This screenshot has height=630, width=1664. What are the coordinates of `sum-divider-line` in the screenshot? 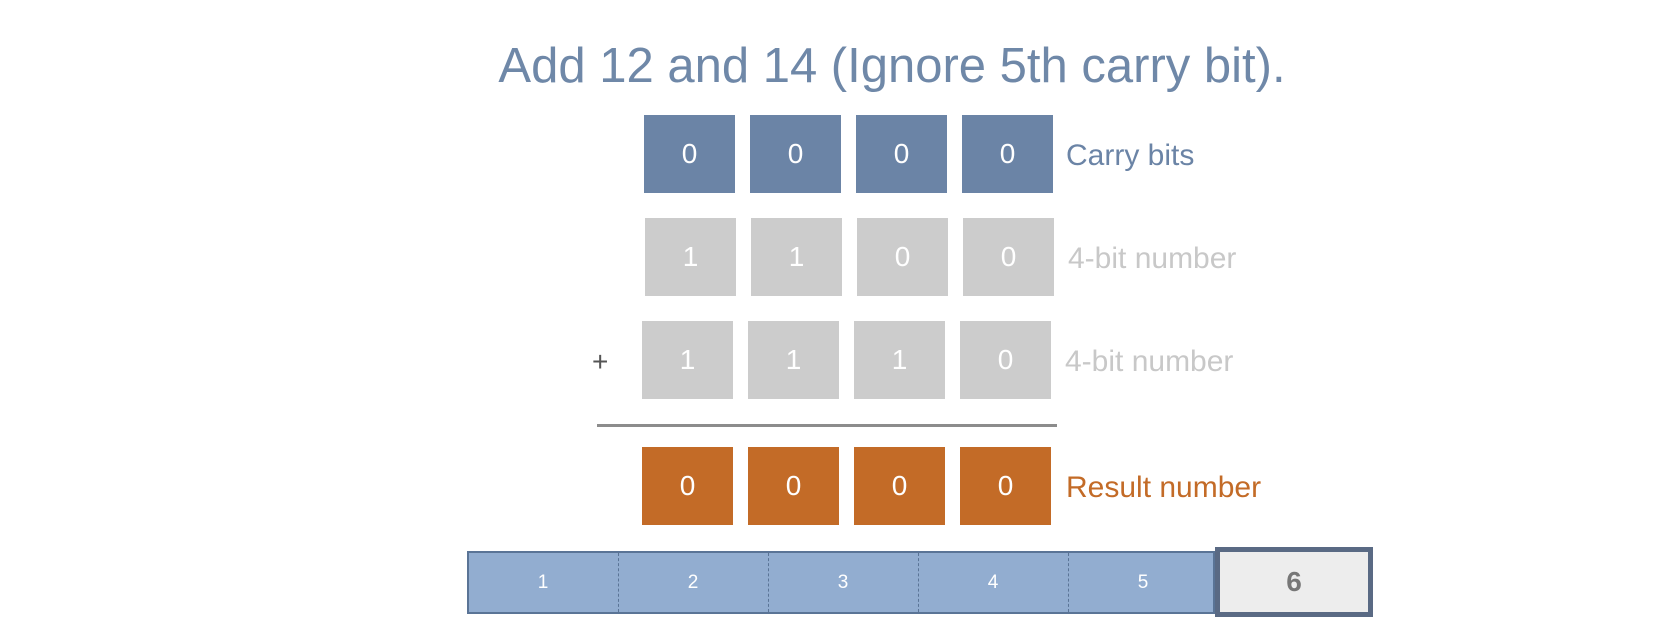 It's located at (827, 425).